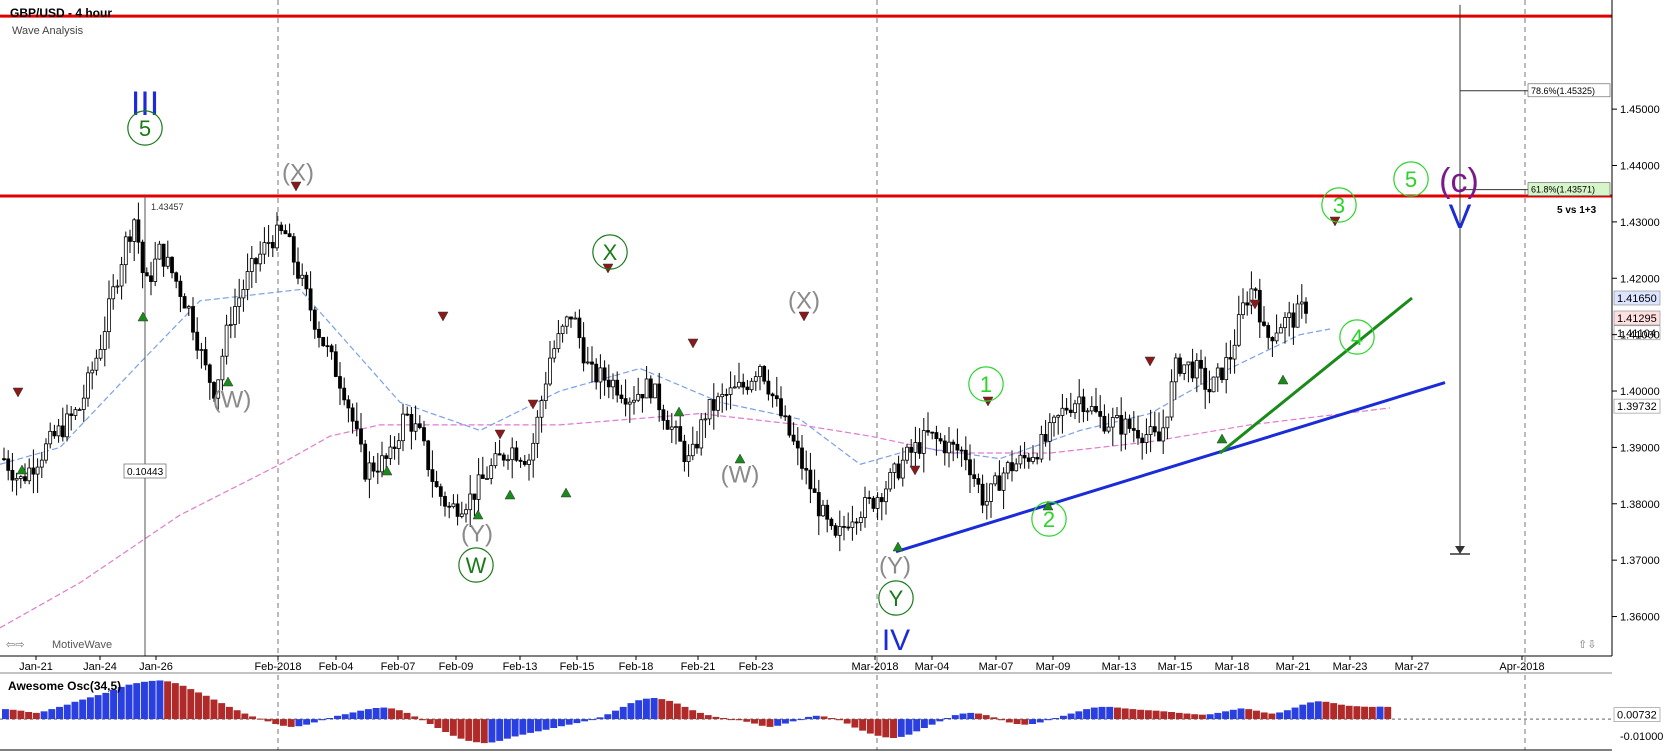  I want to click on x-tick-label: Mar-18, so click(1232, 667).